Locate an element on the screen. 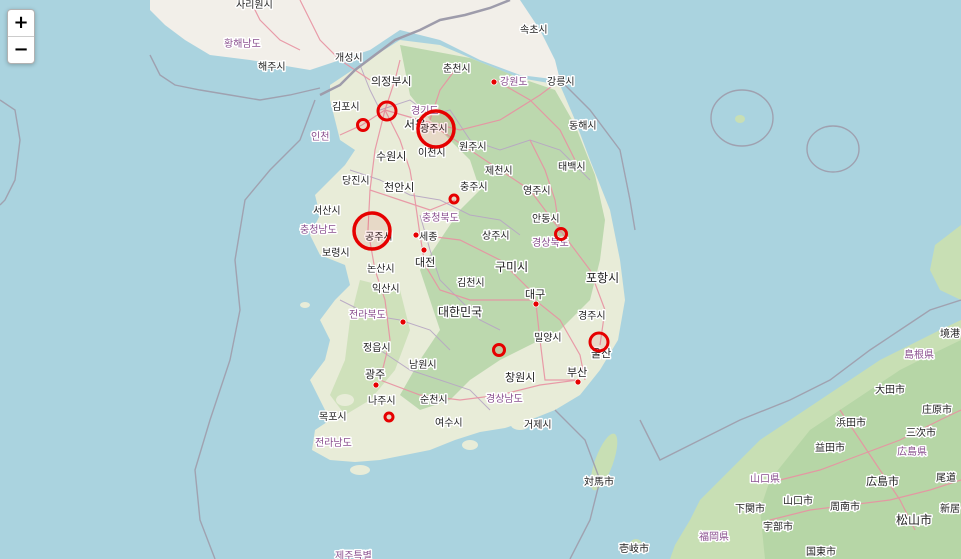  place-label-suncheon: 순천시 is located at coordinates (434, 400).